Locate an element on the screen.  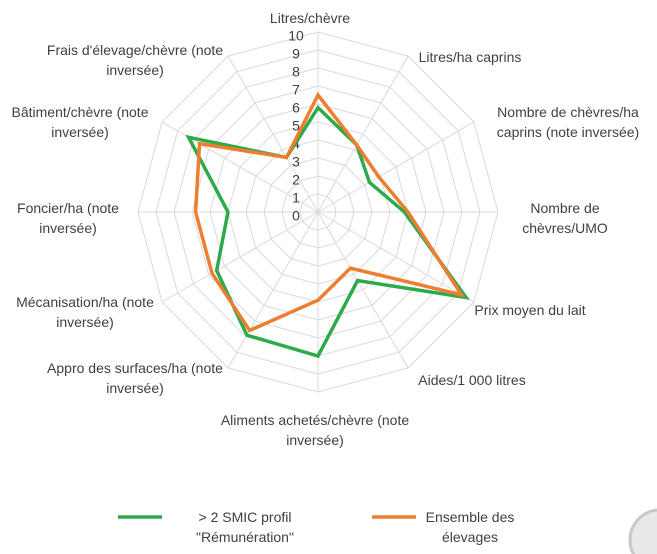
r-tick-label: 0 is located at coordinates (296, 216).